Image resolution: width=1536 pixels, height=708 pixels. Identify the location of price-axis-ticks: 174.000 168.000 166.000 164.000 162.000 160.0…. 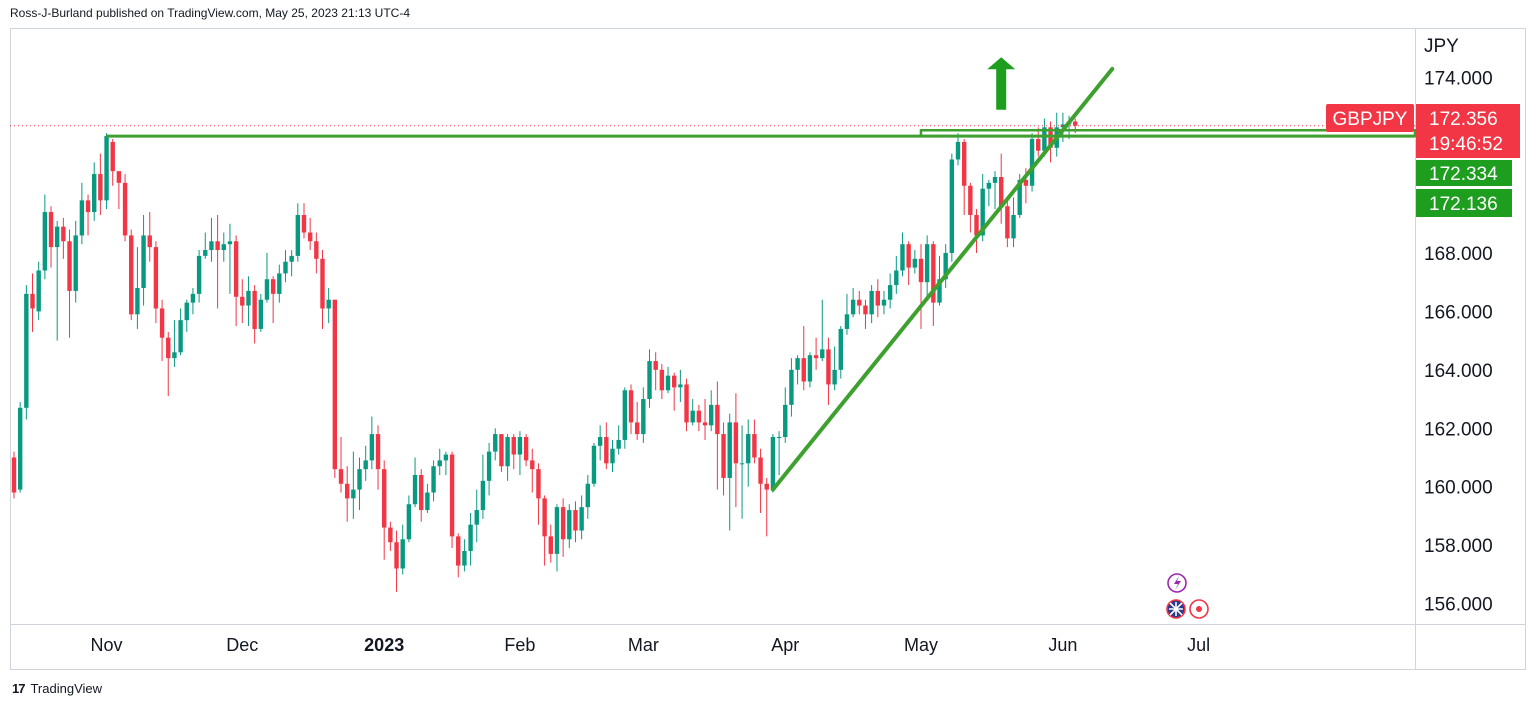
(1458, 342).